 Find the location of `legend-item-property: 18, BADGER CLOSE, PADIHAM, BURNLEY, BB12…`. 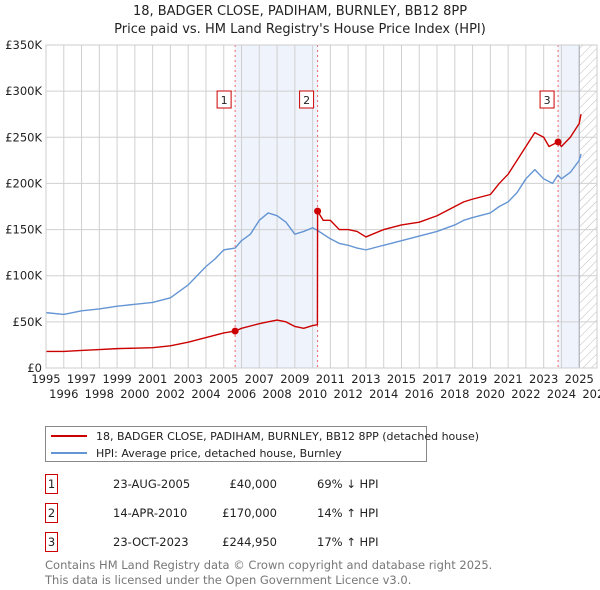

legend-item-property: 18, BADGER CLOSE, PADIHAM, BURNLEY, BB12… is located at coordinates (265, 436).